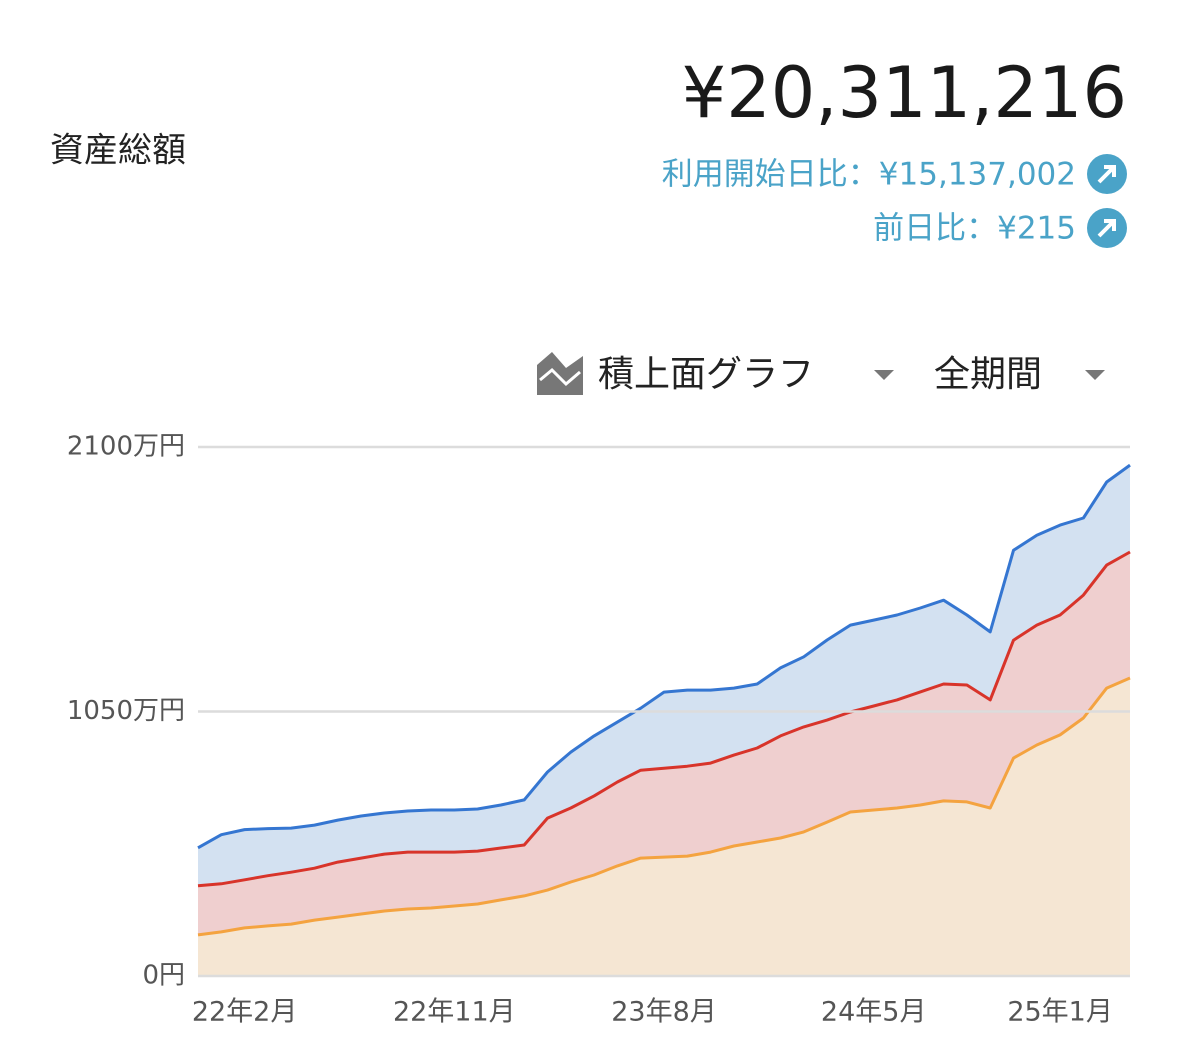 The height and width of the screenshot is (1060, 1179). Describe the element at coordinates (1060, 1012) in the screenshot. I see `x-tick-label: 25年1月` at that location.